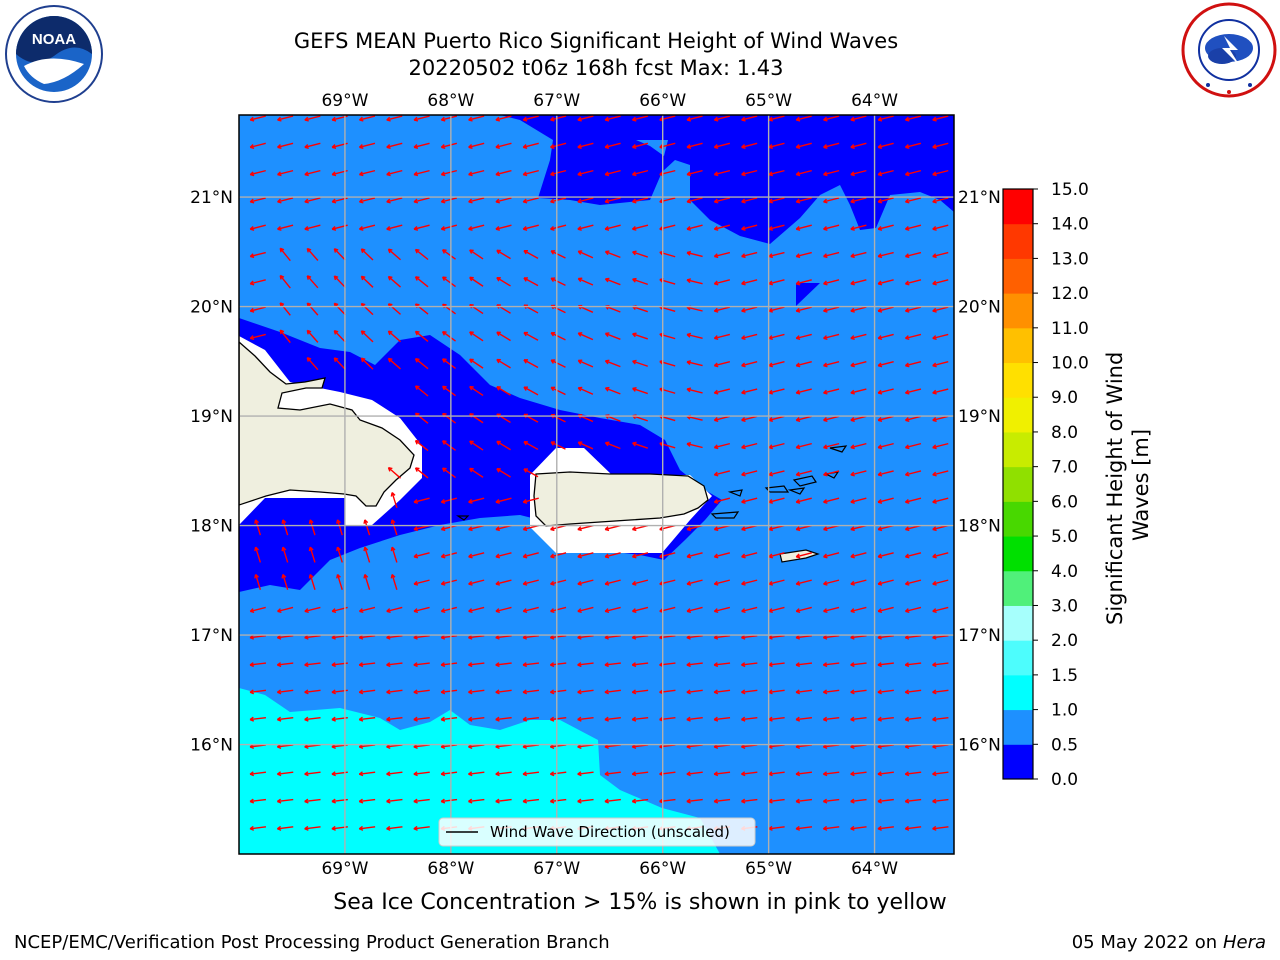 The width and height of the screenshot is (1280, 960). Describe the element at coordinates (344, 869) in the screenshot. I see `lon-label-bottom: 69°W` at that location.